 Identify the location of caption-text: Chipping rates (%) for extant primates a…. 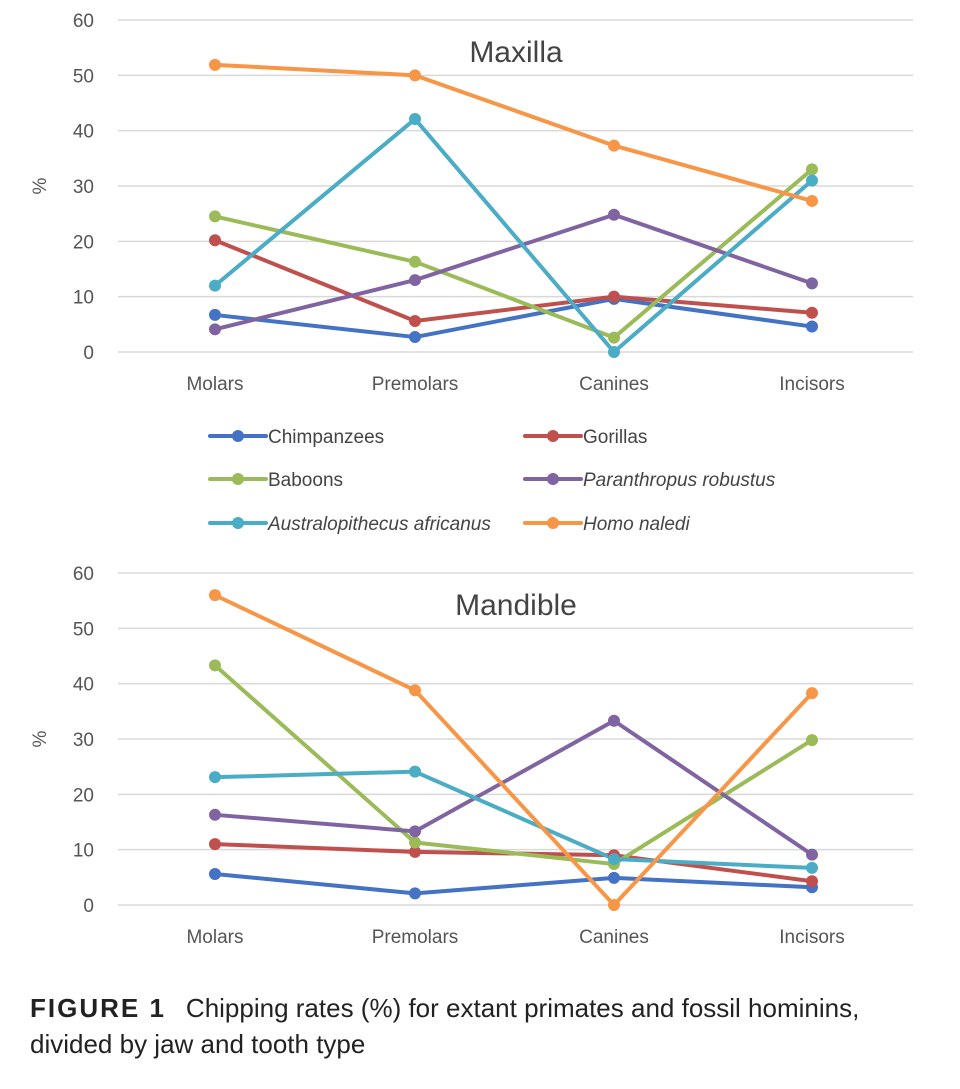
(445, 1026).